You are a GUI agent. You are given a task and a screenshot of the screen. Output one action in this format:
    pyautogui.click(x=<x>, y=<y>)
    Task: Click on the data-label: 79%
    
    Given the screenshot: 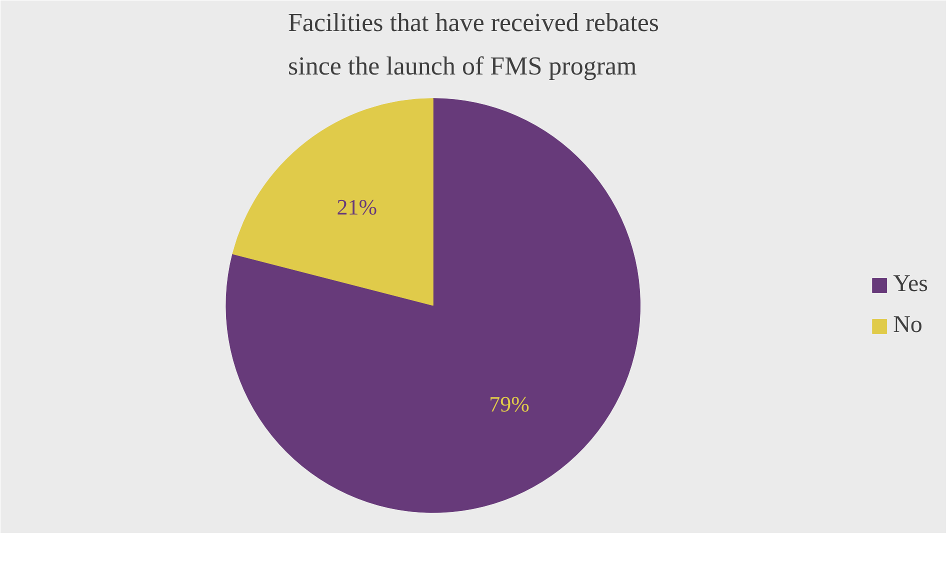 What is the action you would take?
    pyautogui.click(x=509, y=403)
    